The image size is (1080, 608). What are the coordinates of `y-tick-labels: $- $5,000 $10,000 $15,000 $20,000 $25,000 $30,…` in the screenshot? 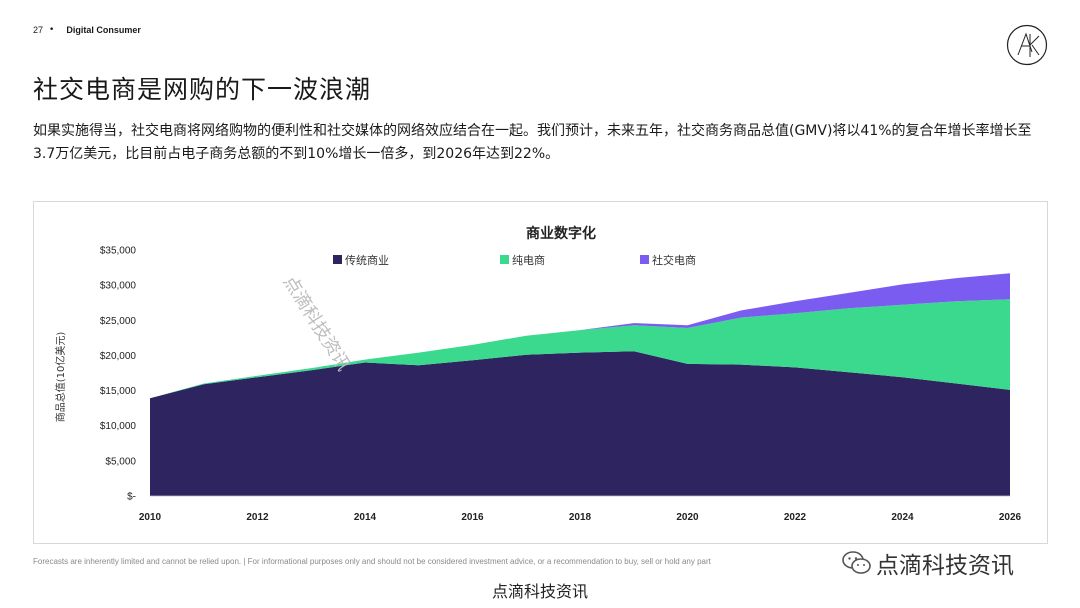 It's located at (118, 374).